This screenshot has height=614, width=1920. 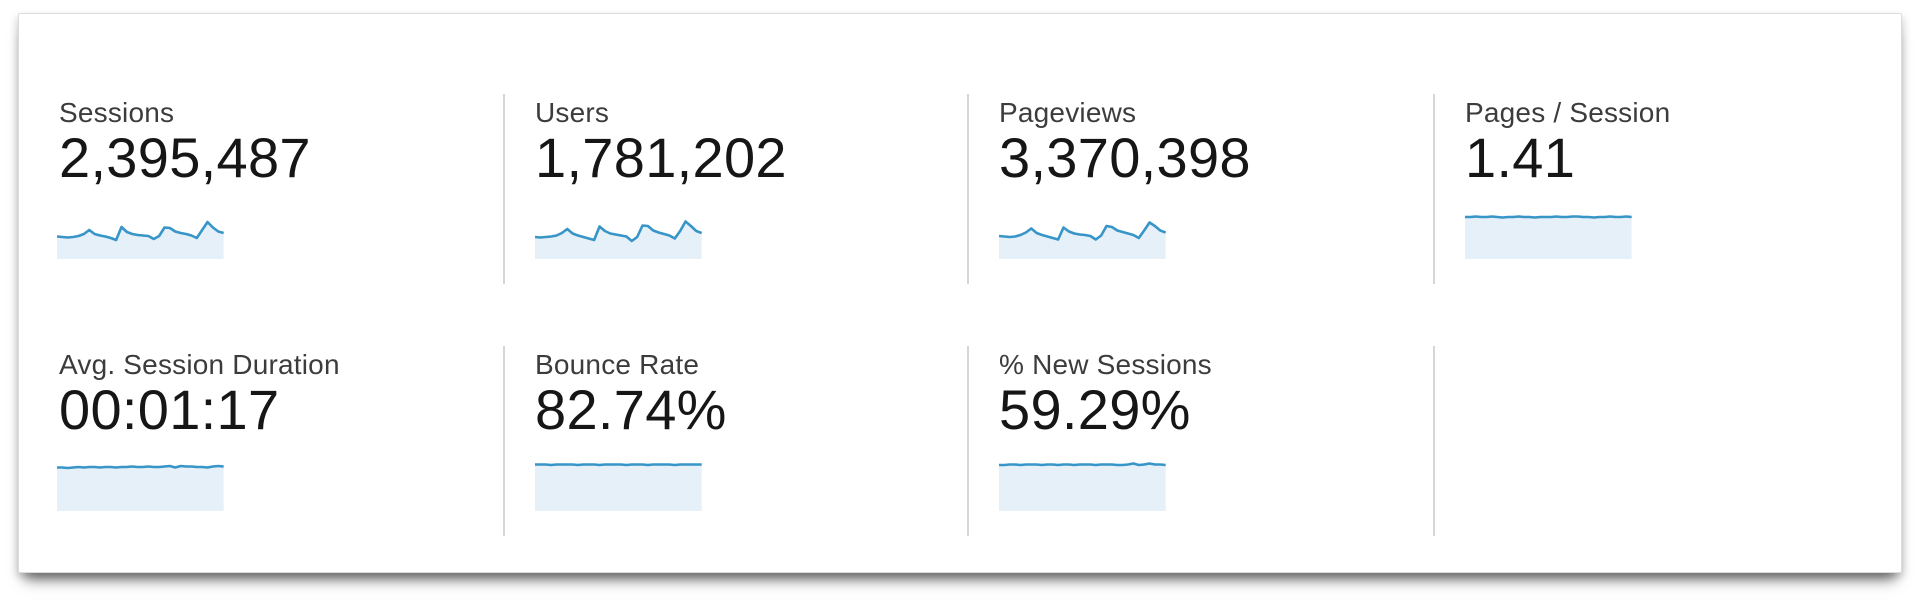 I want to click on metric-label-bounce-rate: Bounce Rate, so click(x=617, y=364).